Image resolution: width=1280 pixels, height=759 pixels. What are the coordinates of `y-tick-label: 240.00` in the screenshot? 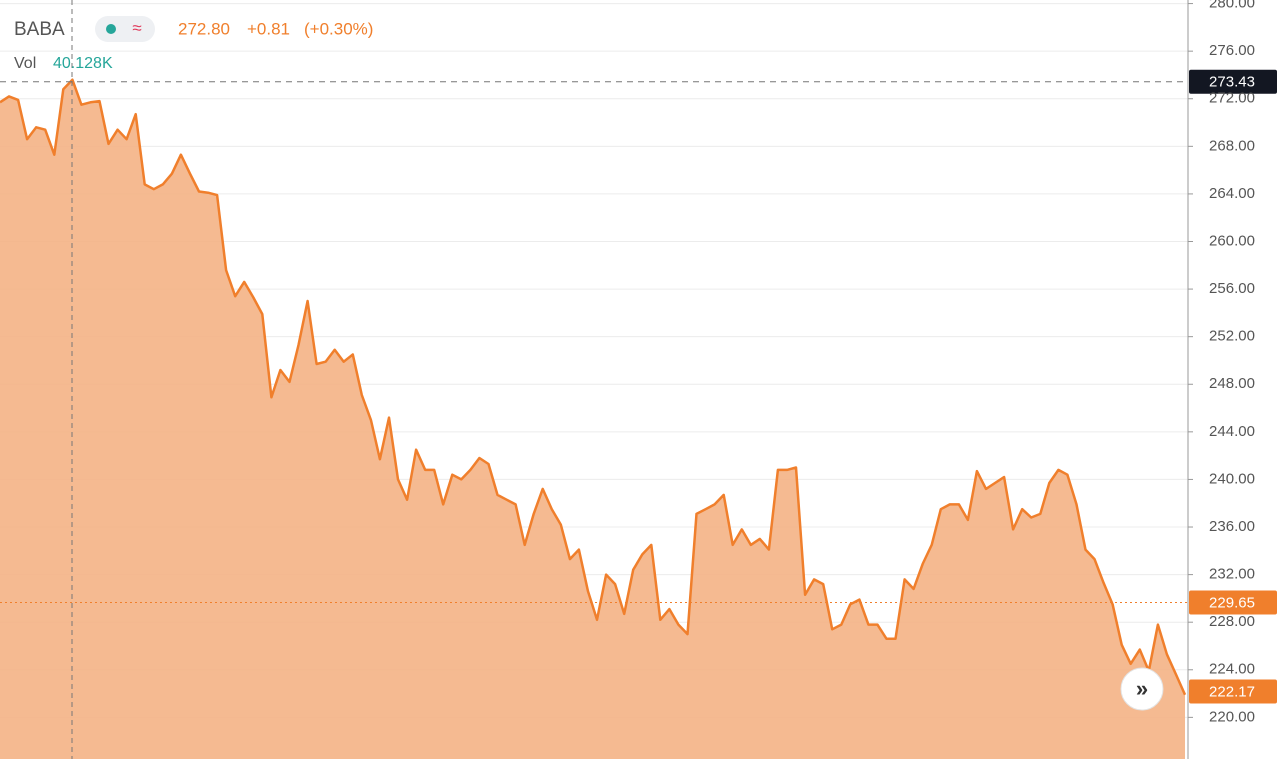 It's located at (1232, 478).